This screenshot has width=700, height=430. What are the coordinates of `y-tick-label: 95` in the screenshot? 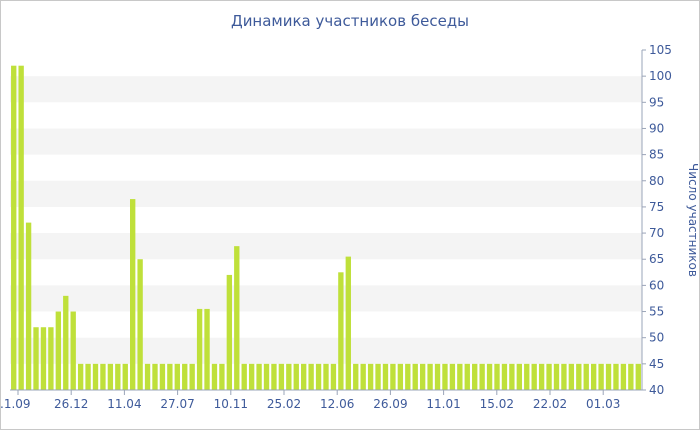 It's located at (656, 102).